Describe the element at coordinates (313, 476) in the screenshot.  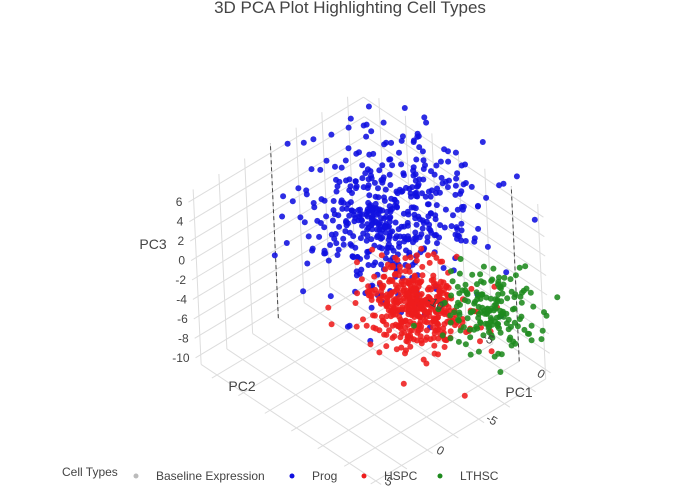
I see `legend-item-prog: Prog` at that location.